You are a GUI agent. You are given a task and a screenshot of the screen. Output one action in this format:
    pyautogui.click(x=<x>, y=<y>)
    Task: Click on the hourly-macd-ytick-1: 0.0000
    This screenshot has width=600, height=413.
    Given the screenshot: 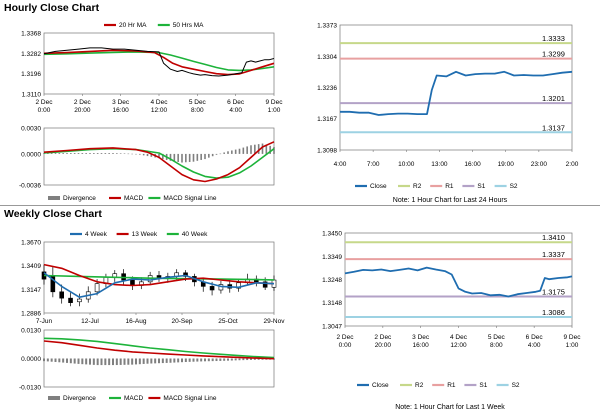 What is the action you would take?
    pyautogui.click(x=31, y=154)
    